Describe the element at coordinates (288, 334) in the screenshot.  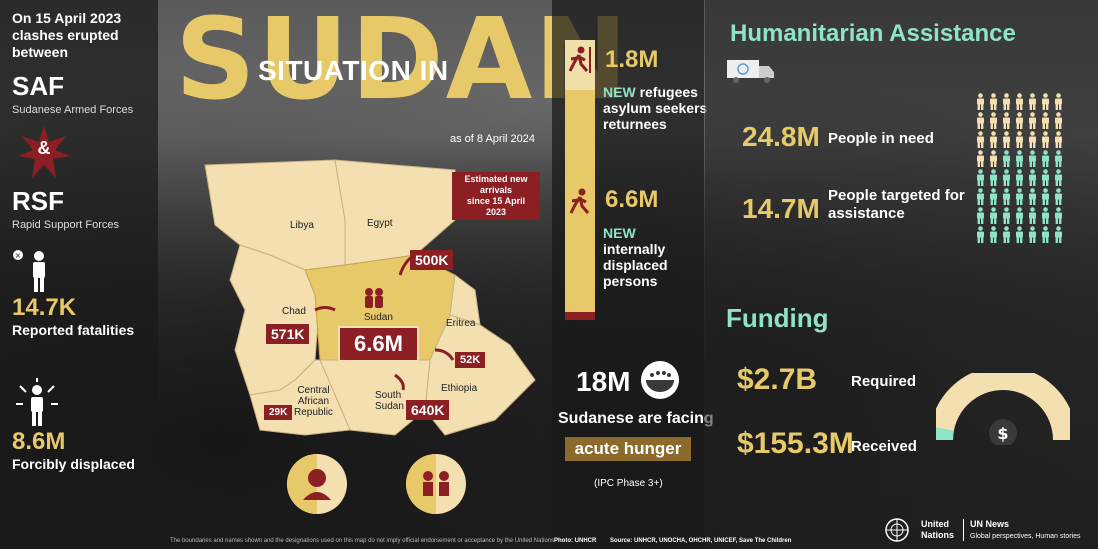
I see `arrivals-chad: 571K` at that location.